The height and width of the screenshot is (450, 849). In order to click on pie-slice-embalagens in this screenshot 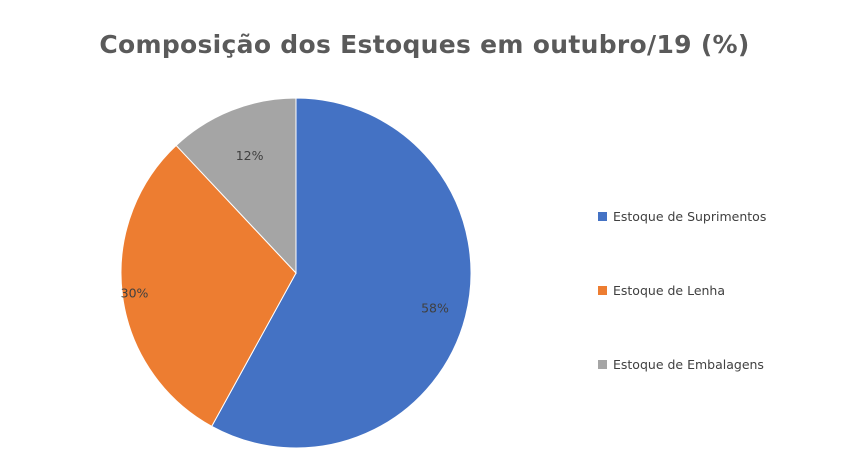, I will do `click(236, 186)`.